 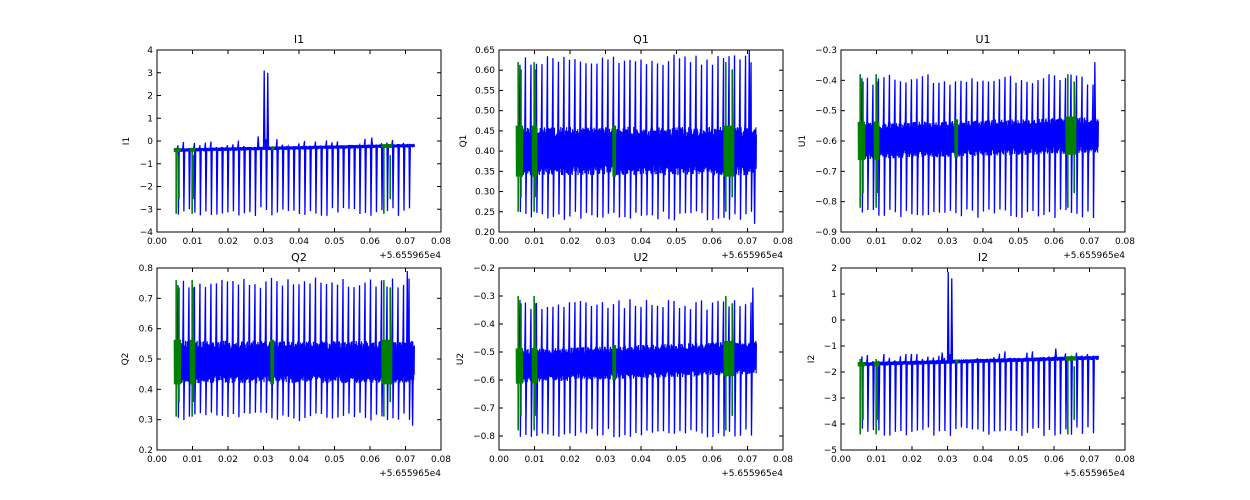 What do you see at coordinates (826, 112) in the screenshot?
I see `y-tick-label: −0.5` at bounding box center [826, 112].